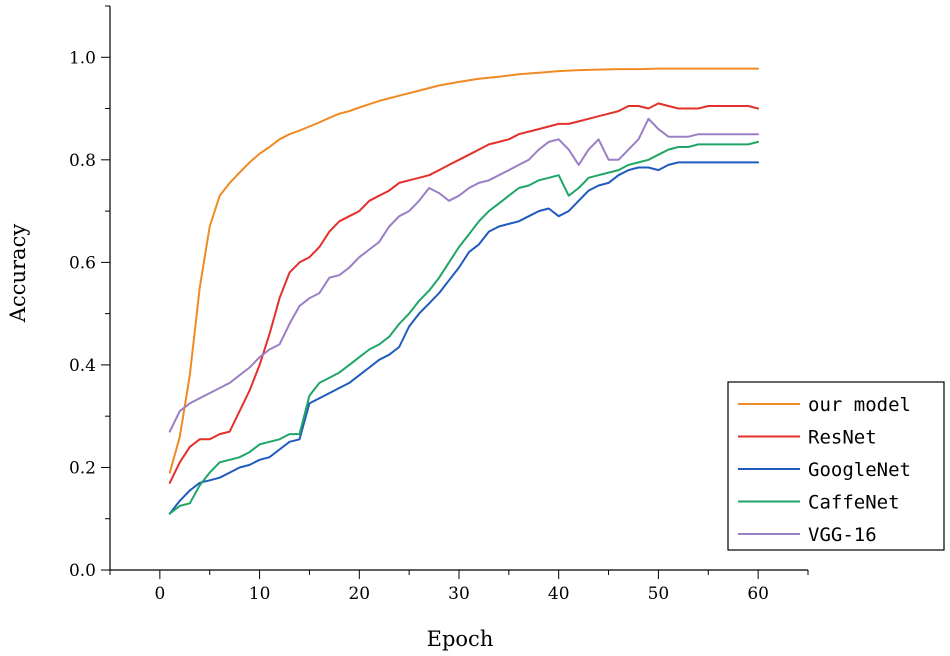  What do you see at coordinates (159, 594) in the screenshot?
I see `x-tick-label: 0` at bounding box center [159, 594].